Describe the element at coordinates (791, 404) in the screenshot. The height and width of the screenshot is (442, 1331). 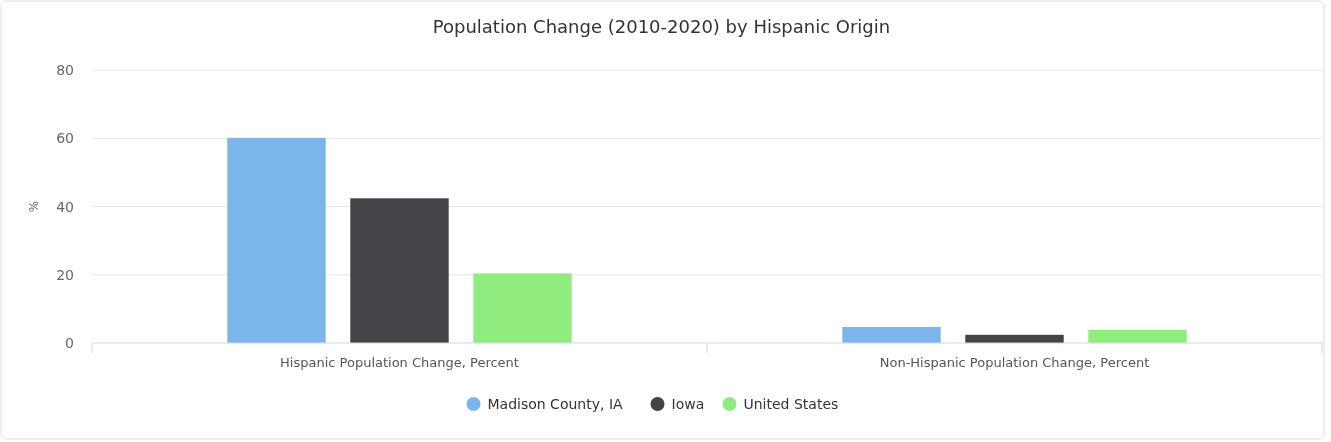
I see `legend-label: United States` at that location.